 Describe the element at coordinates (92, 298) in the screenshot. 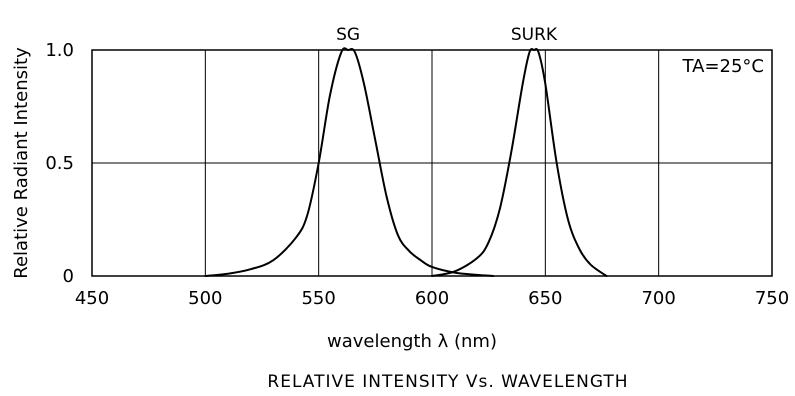

I see `x-tick-label: 450` at that location.